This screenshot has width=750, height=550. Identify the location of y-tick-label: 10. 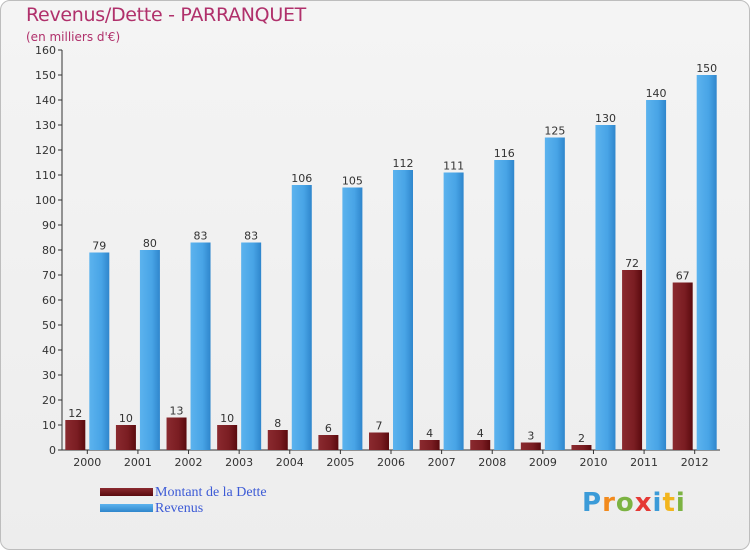
(49, 425).